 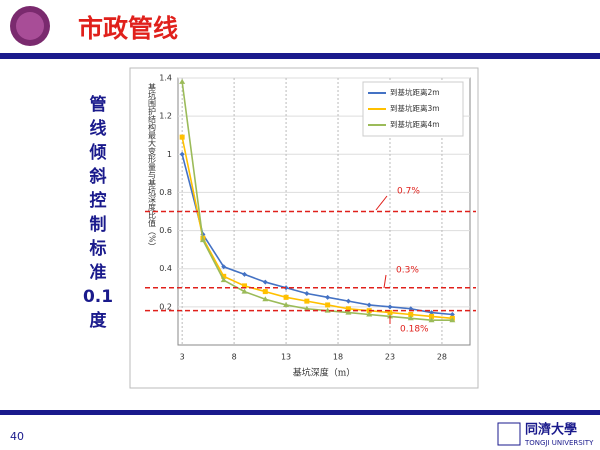 What do you see at coordinates (98, 224) in the screenshot?
I see `side-text: 制` at bounding box center [98, 224].